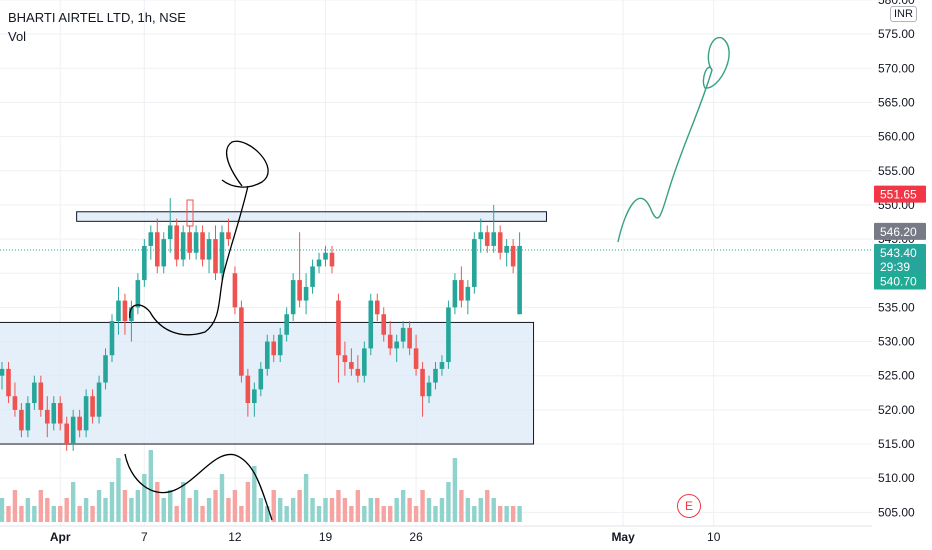 The width and height of the screenshot is (932, 550). I want to click on symbol-title: BHARTI AIRTEL LTD, 1h, NSE, so click(97, 17).